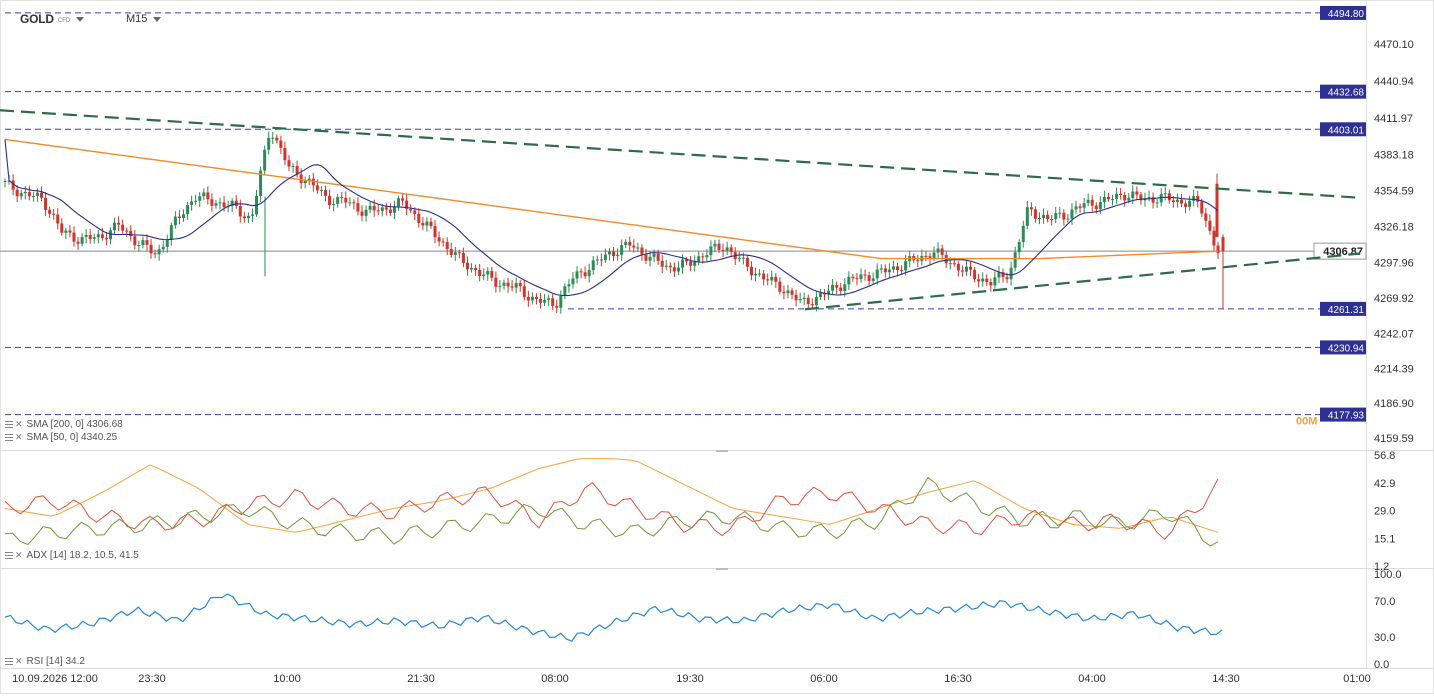 Image resolution: width=1434 pixels, height=699 pixels. What do you see at coordinates (72, 555) in the screenshot?
I see `indicator-label-adx: ✕ ADX [14] 18.2, 10.5, 41.5` at bounding box center [72, 555].